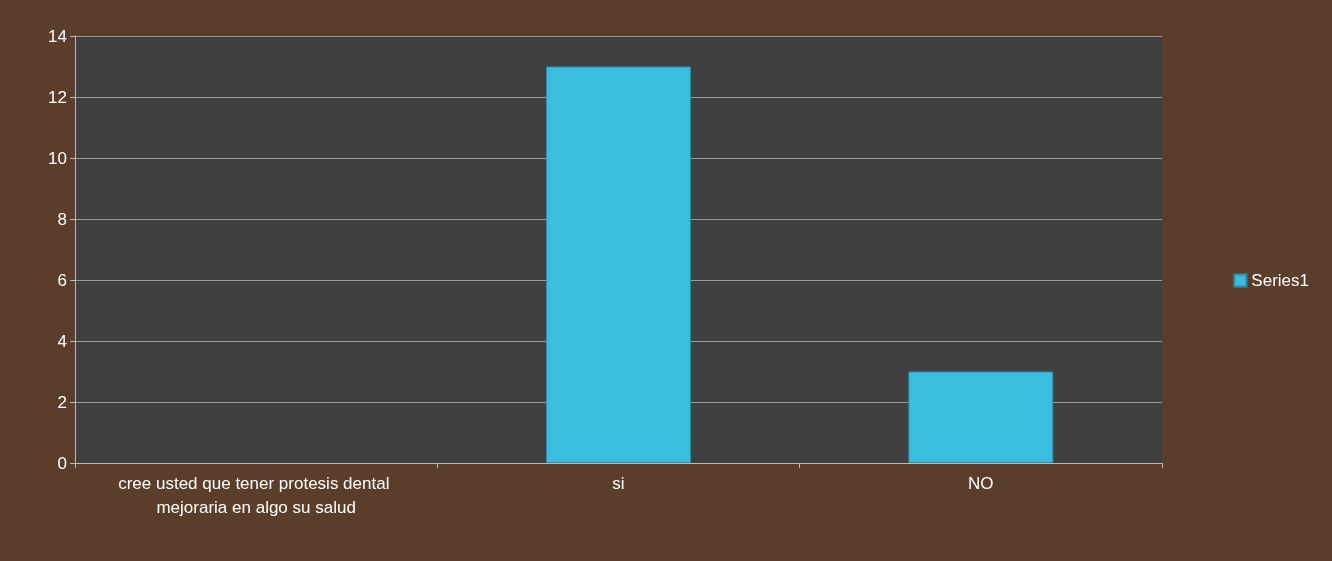  Describe the element at coordinates (62, 402) in the screenshot. I see `y-tick-label: 2` at that location.